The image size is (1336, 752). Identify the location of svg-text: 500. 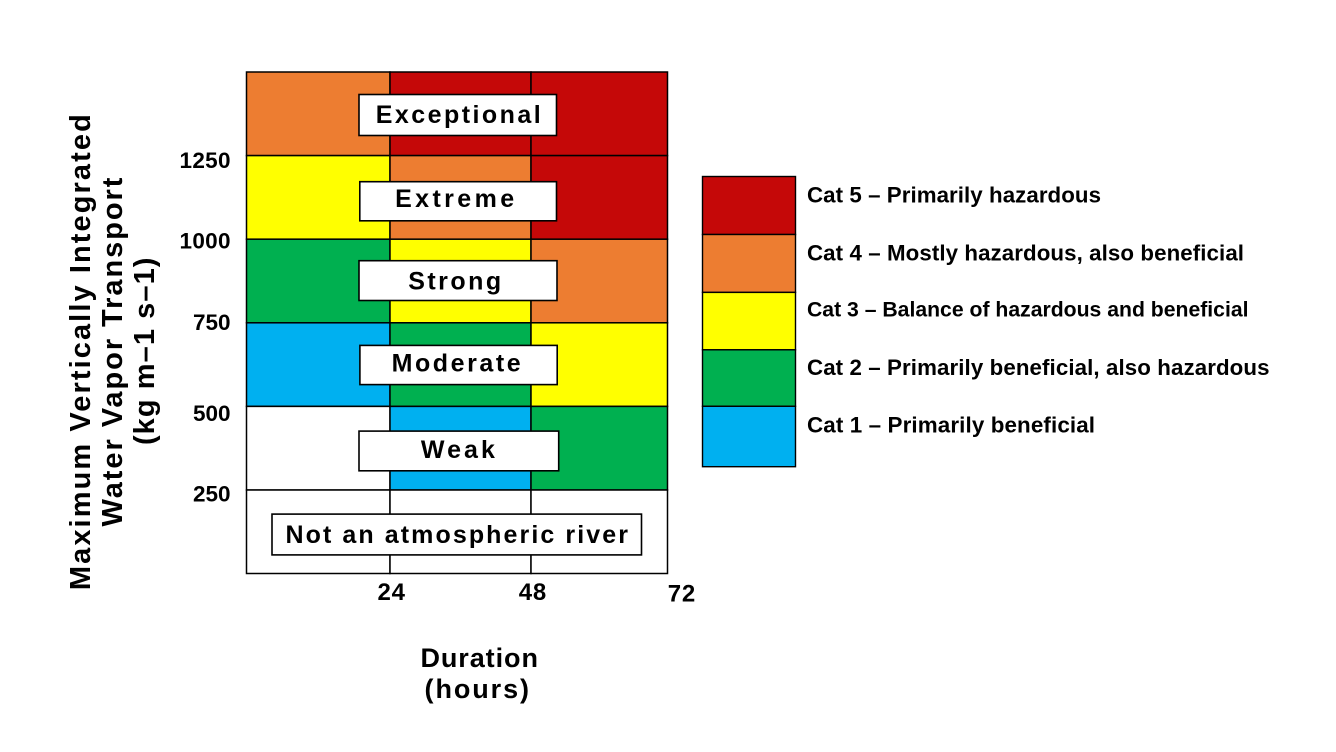
(212, 413).